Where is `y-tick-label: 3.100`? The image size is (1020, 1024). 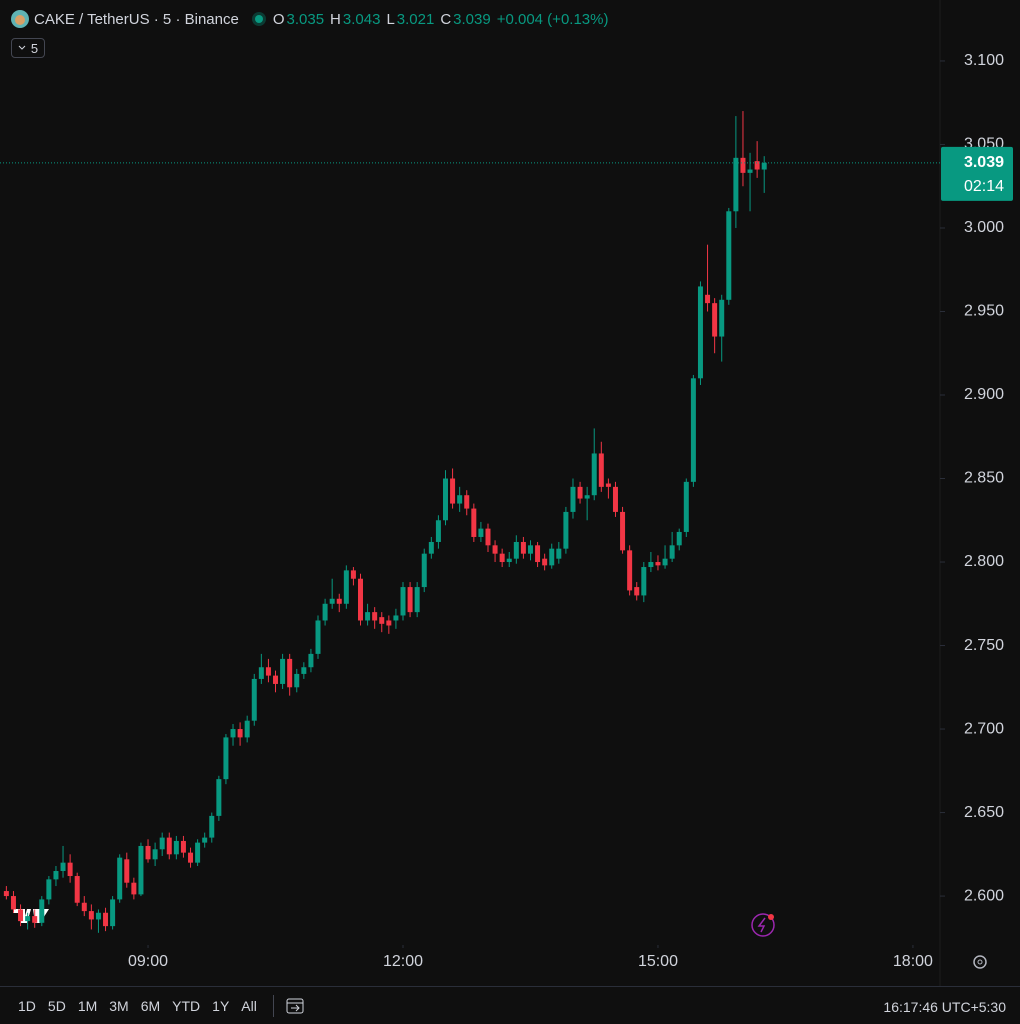 y-tick-label: 3.100 is located at coordinates (984, 60).